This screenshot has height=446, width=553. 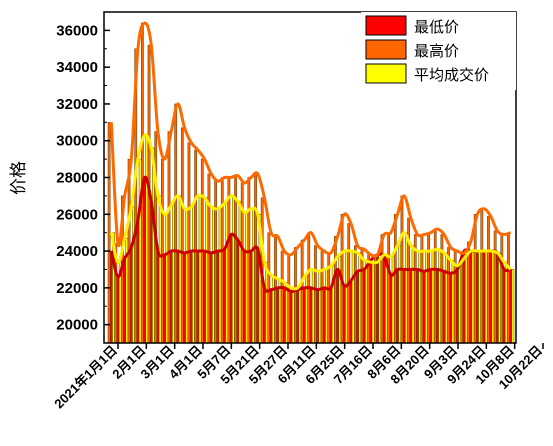 I want to click on y-tick-label-6: 32000, so click(x=77, y=104).